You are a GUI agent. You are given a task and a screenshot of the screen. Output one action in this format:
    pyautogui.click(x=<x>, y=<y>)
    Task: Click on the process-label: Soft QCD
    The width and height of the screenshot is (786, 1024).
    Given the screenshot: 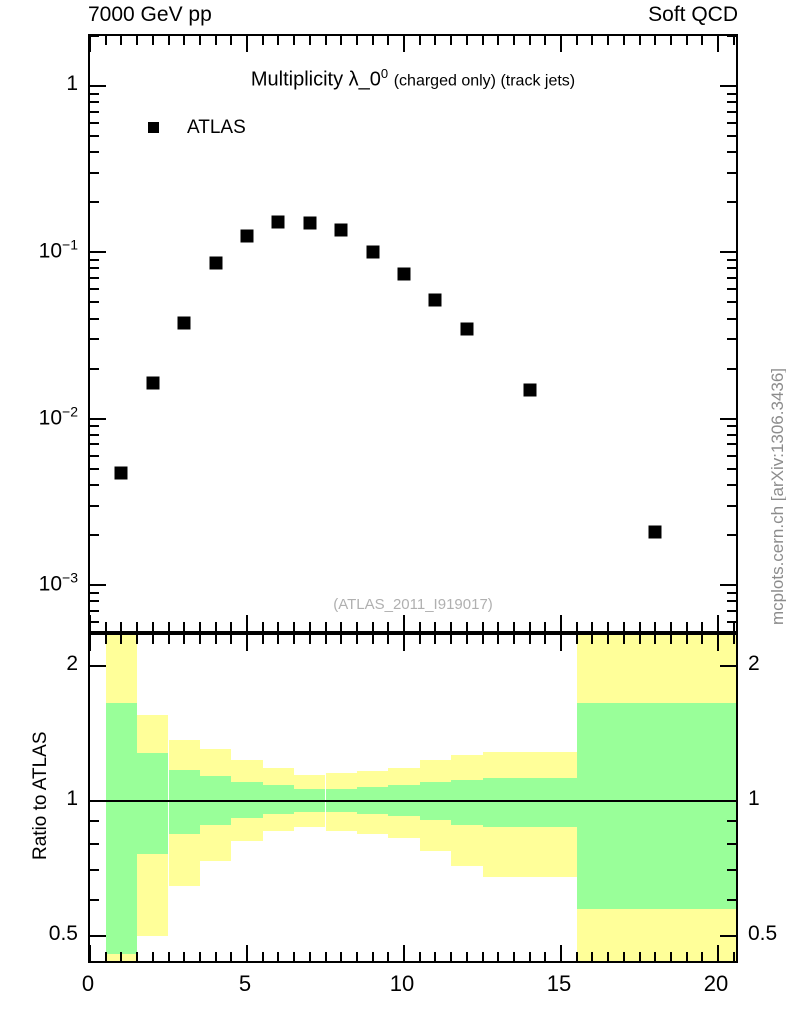 What is the action you would take?
    pyautogui.click(x=693, y=14)
    